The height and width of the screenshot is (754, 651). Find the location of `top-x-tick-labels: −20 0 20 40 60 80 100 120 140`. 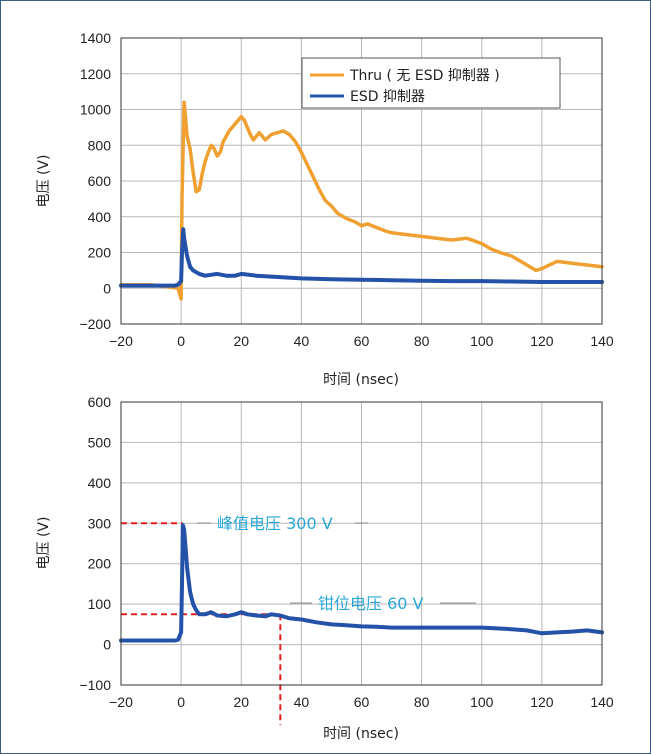

top-x-tick-labels: −20 0 20 40 60 80 100 120 140 is located at coordinates (361, 341).